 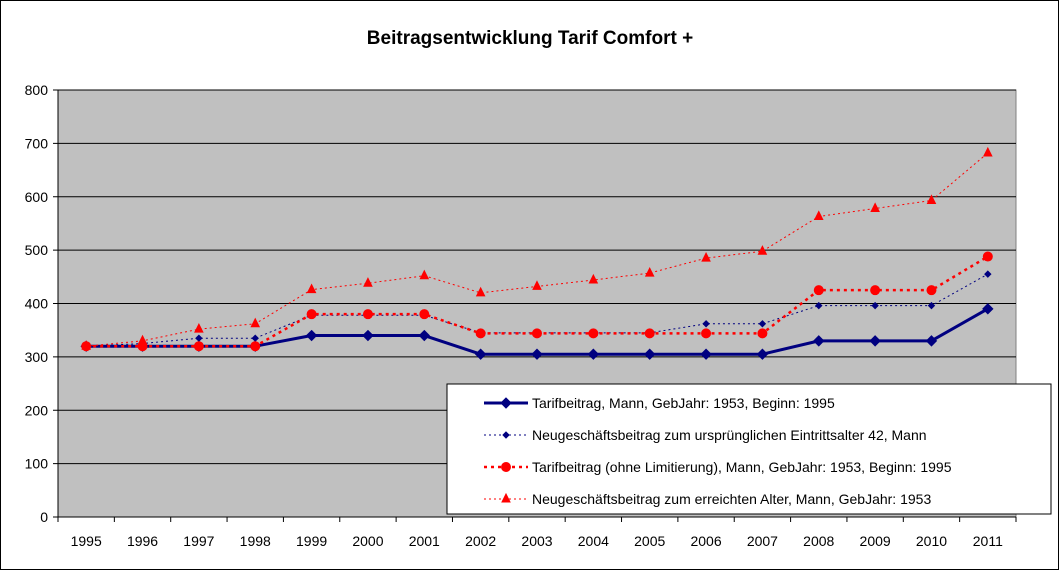 I want to click on y-tick-label: 100, so click(x=37, y=464).